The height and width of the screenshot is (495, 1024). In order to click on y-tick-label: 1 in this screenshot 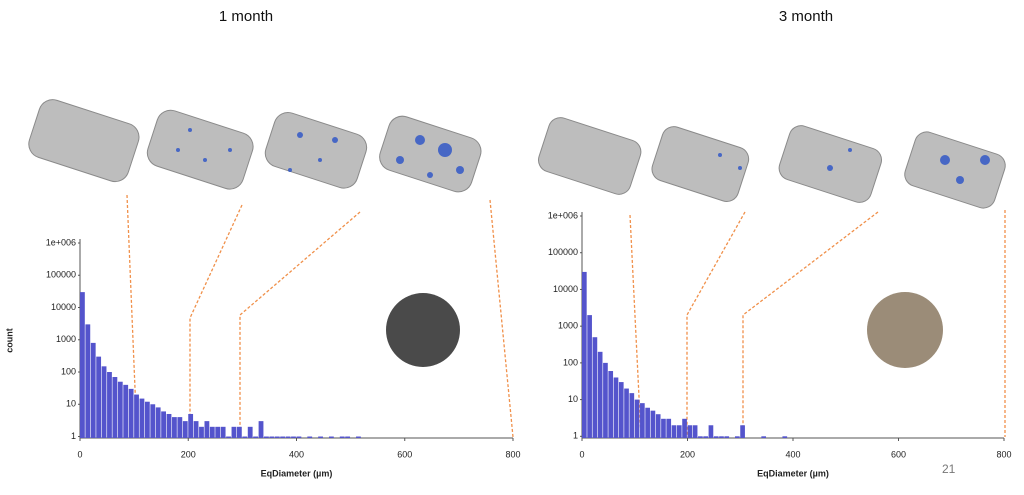, I will do `click(575, 436)`.